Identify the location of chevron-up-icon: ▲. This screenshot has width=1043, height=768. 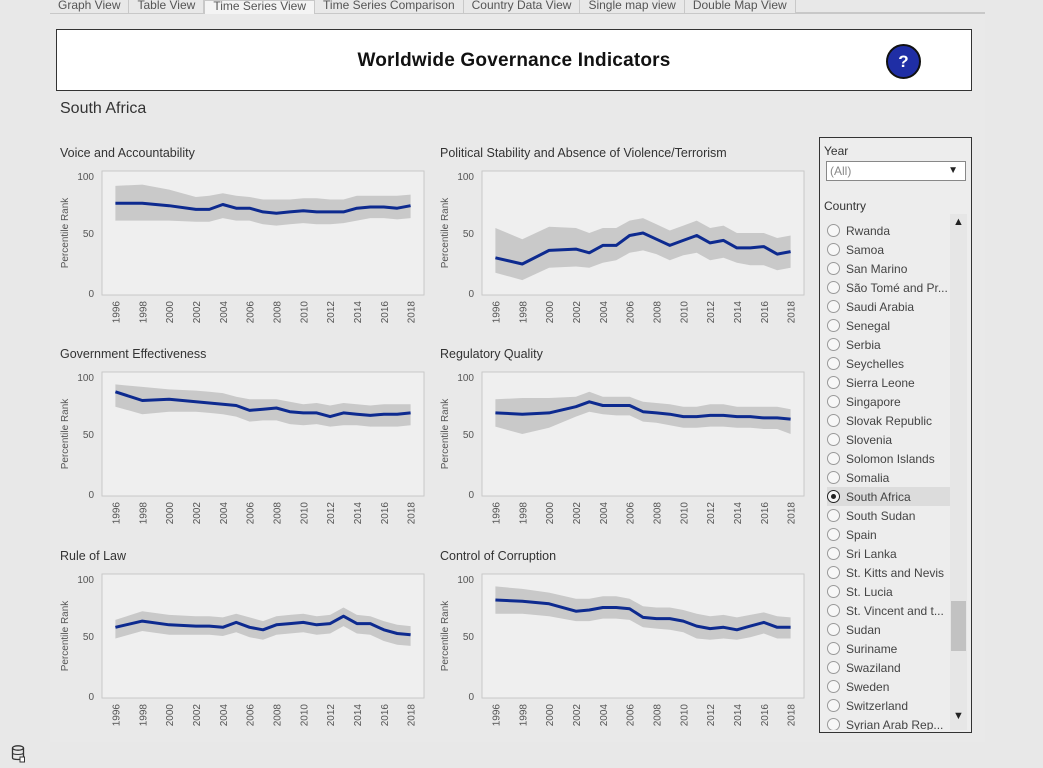
(958, 222).